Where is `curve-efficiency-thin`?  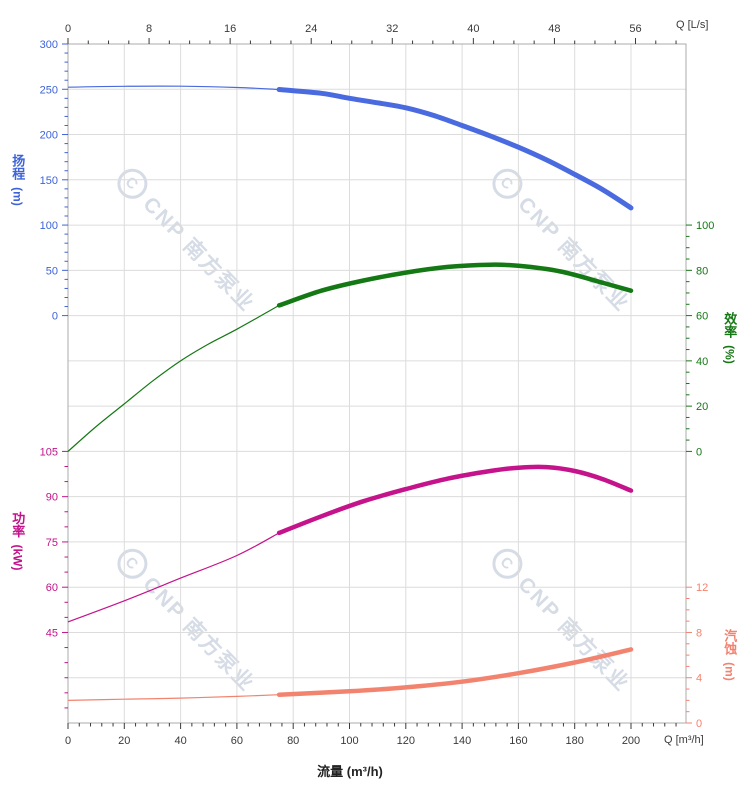
curve-efficiency-thin is located at coordinates (173, 378).